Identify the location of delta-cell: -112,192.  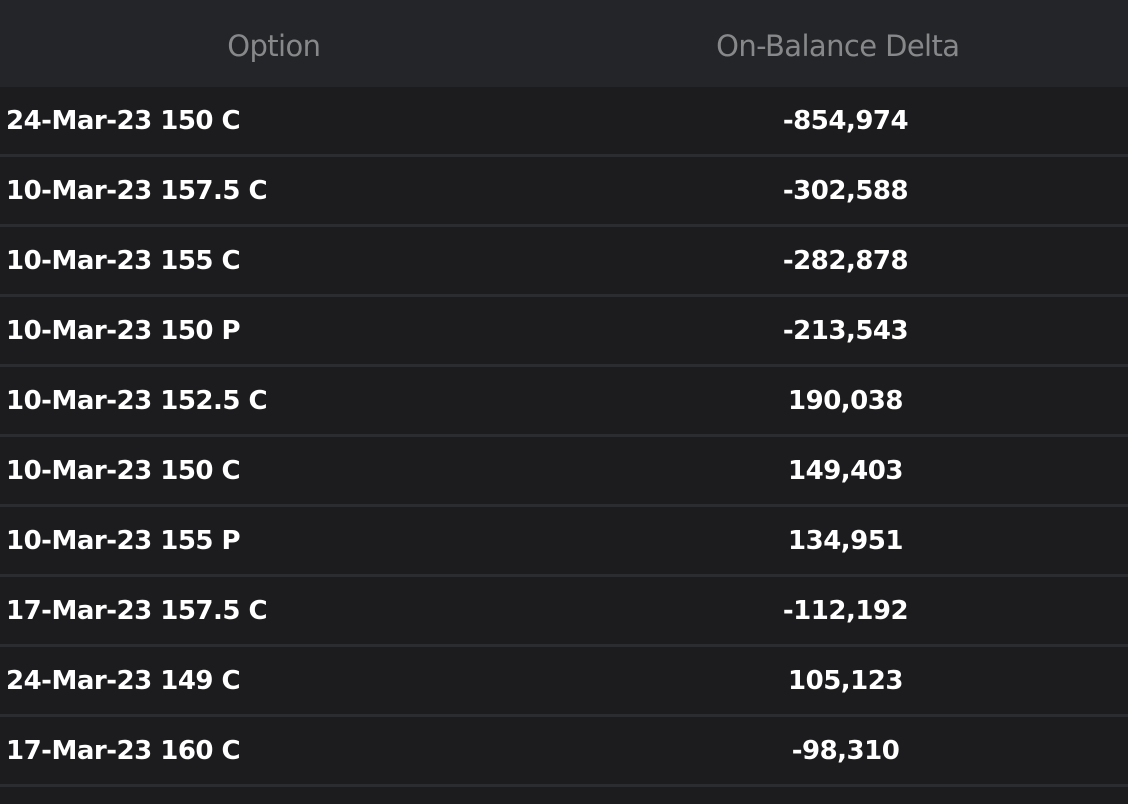
(845, 610).